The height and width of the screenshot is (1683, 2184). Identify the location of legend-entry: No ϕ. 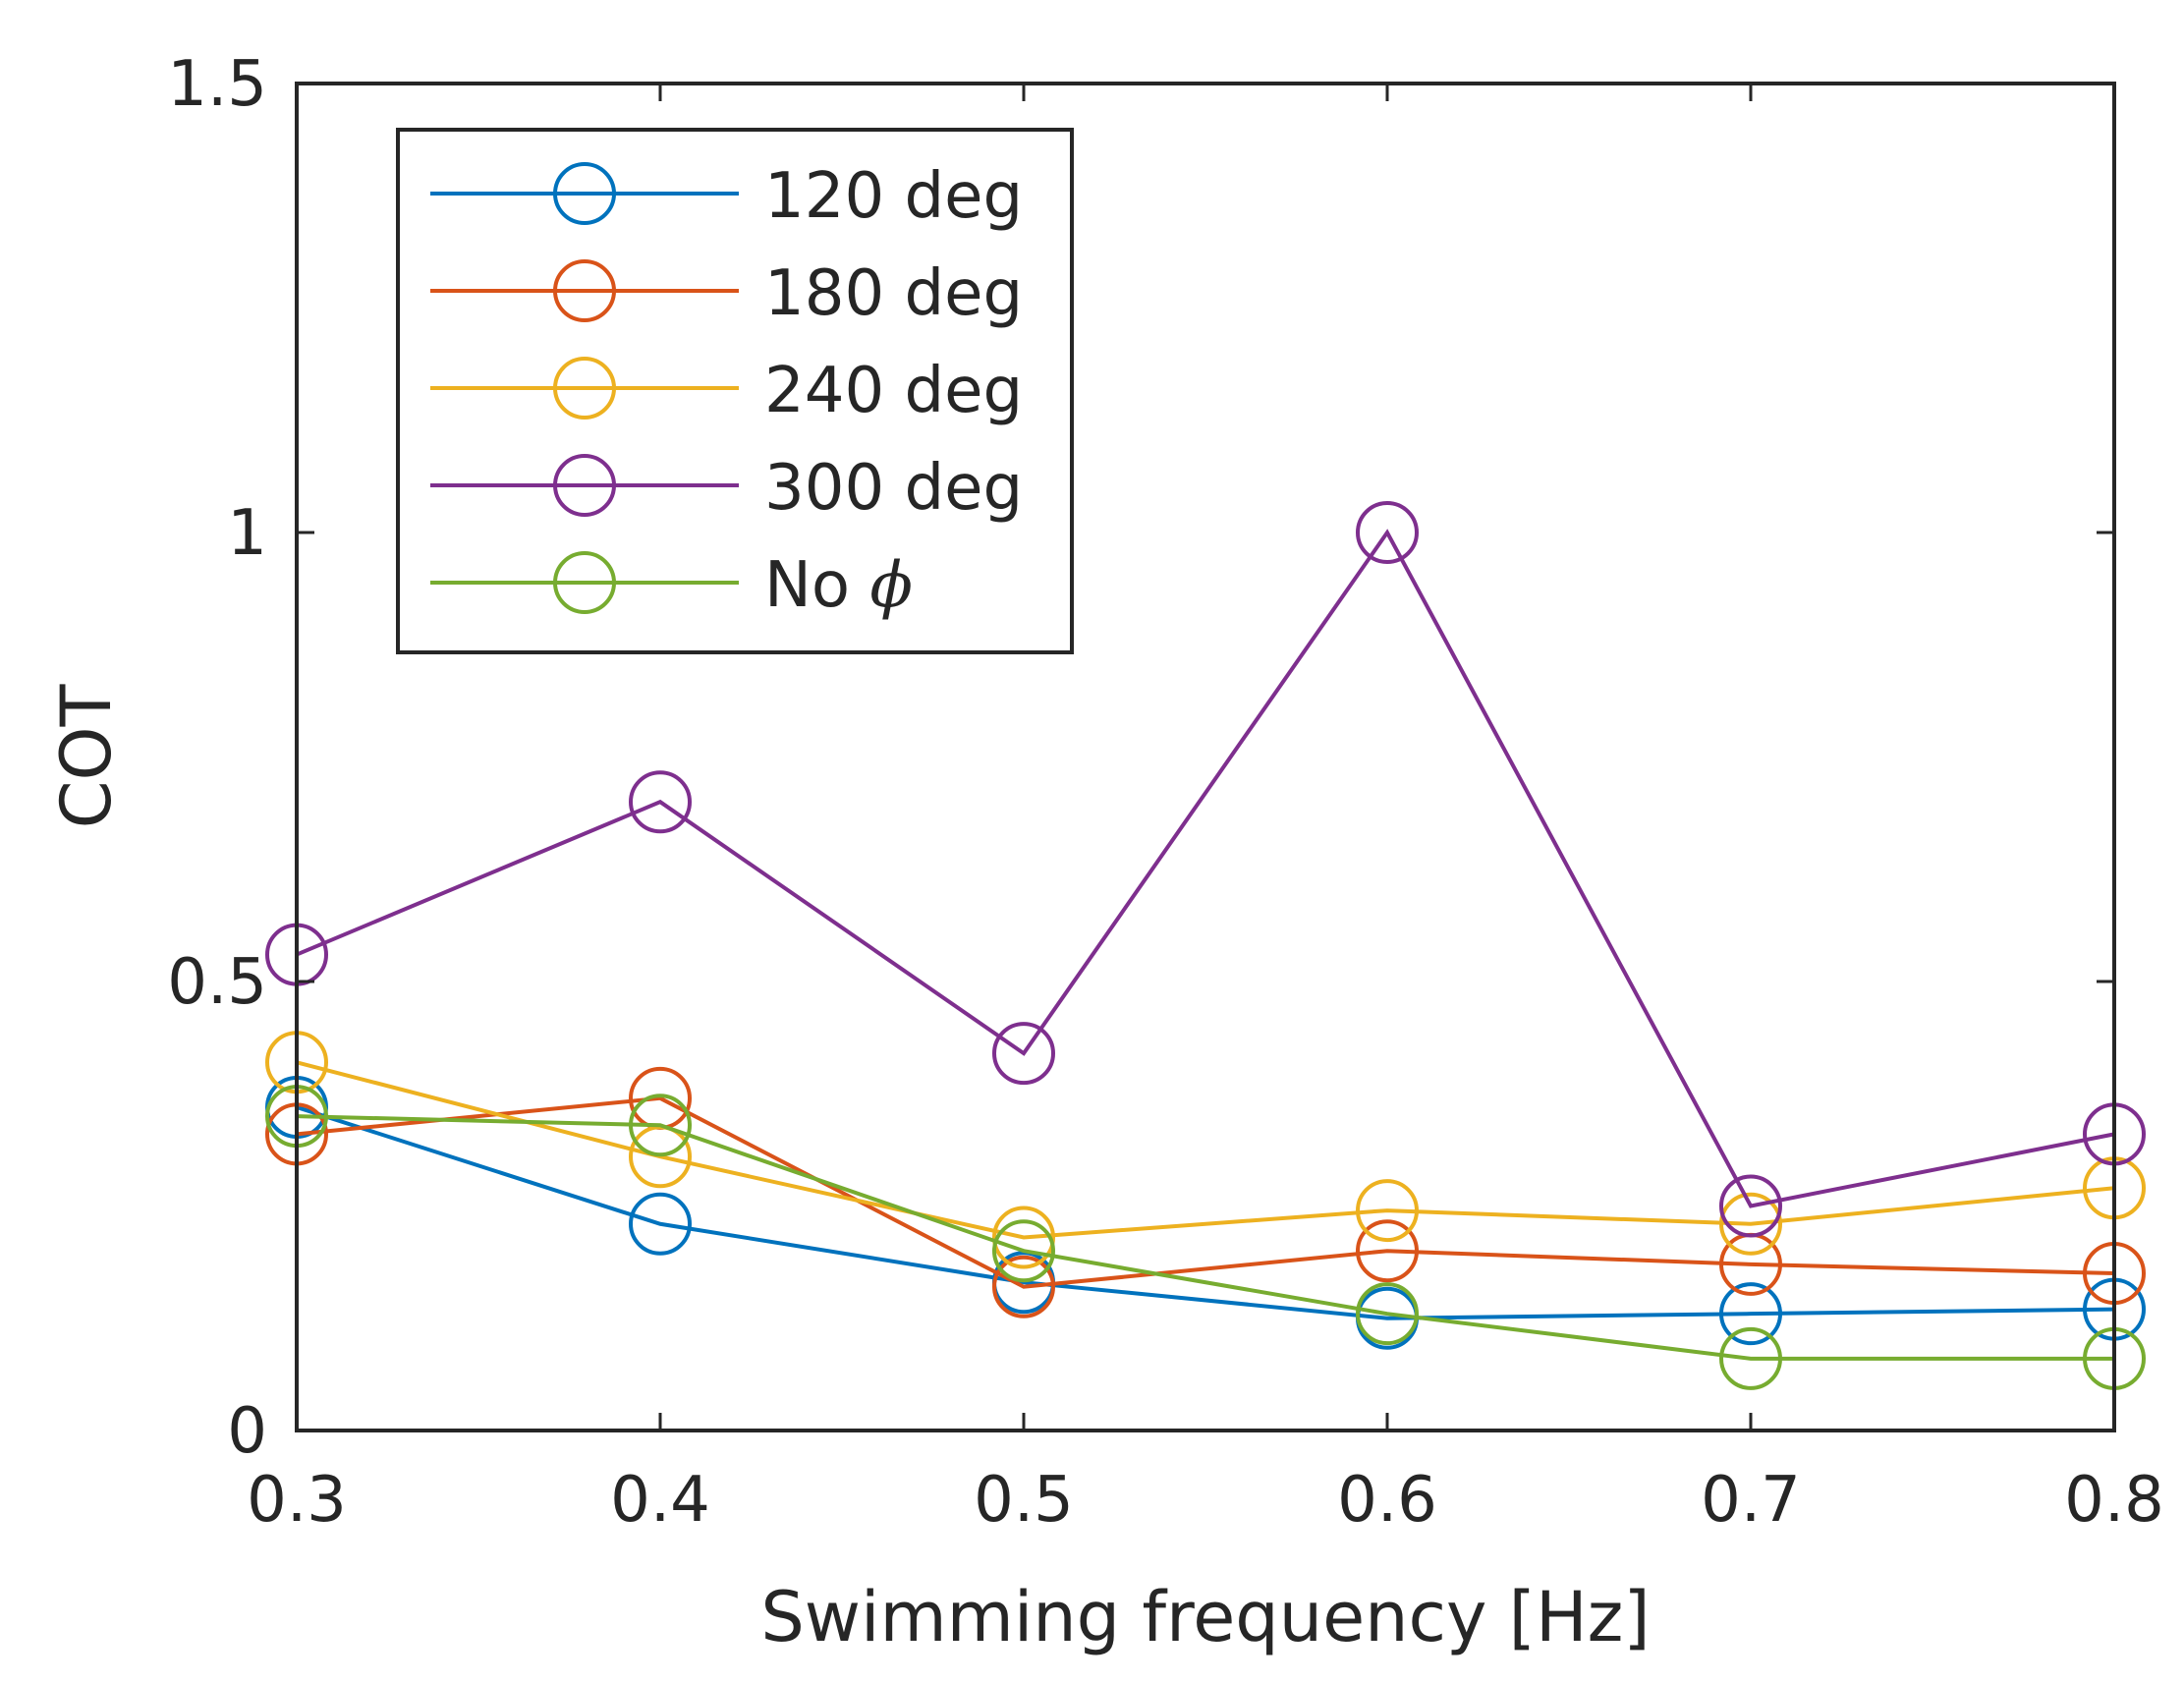
(671, 585).